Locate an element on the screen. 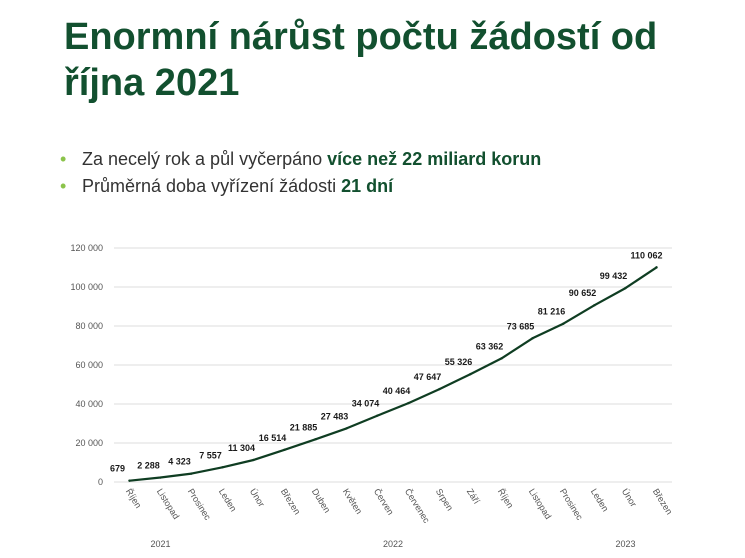  data-label: 63 362 is located at coordinates (490, 346).